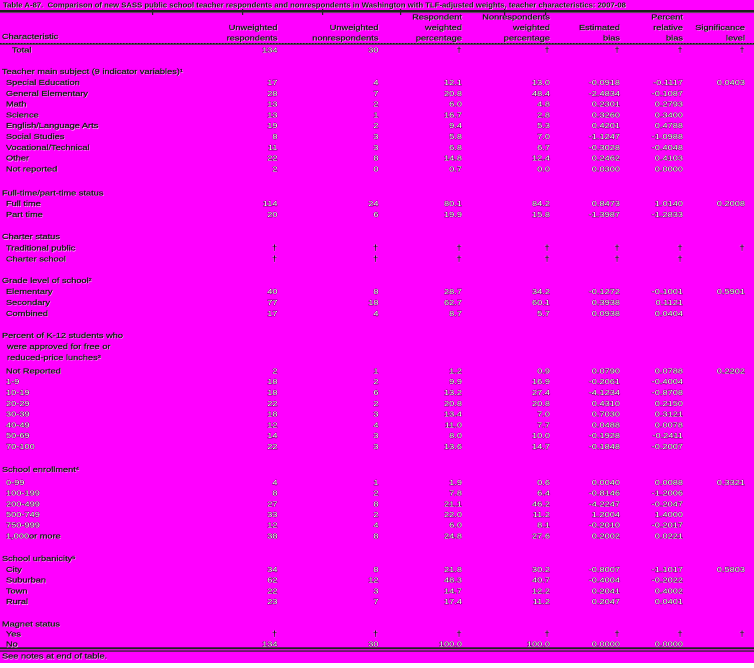 This screenshot has height=668, width=754. I want to click on svg-text: Unweighted, so click(253, 27).